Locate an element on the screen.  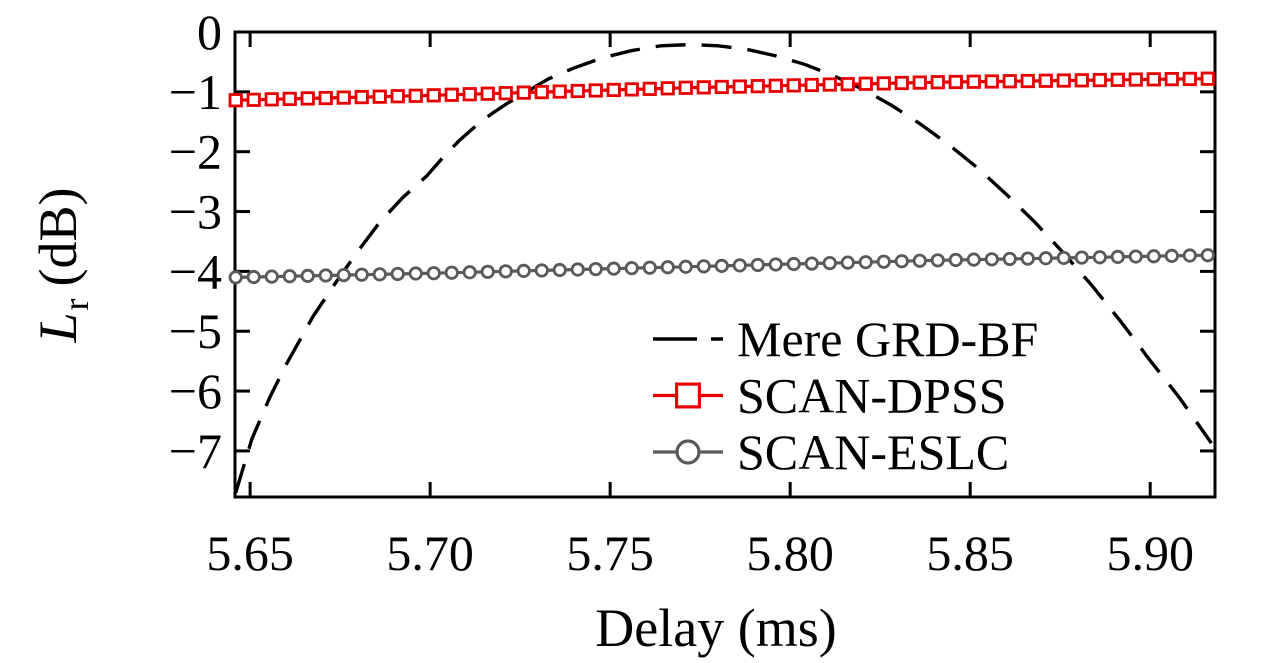
legend-item-scan-eslc: SCAN-ESLC is located at coordinates (831, 452).